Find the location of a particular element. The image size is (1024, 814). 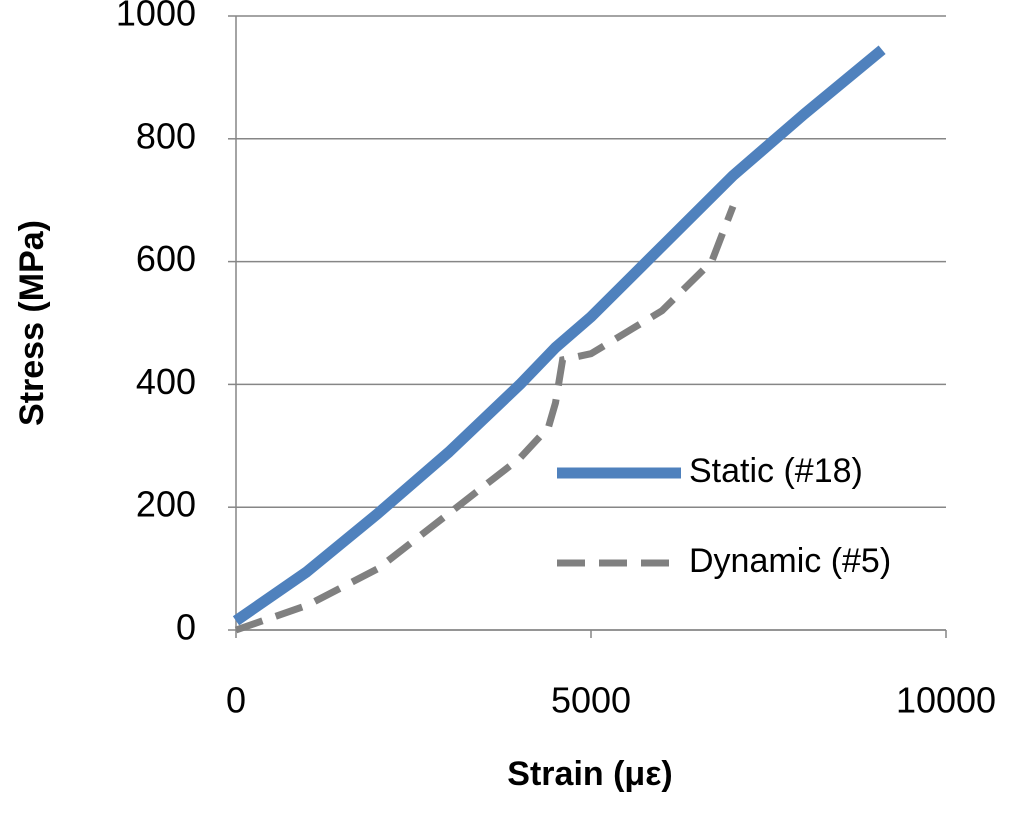

y-axis-title: Stress (MPa) is located at coordinates (32, 323).